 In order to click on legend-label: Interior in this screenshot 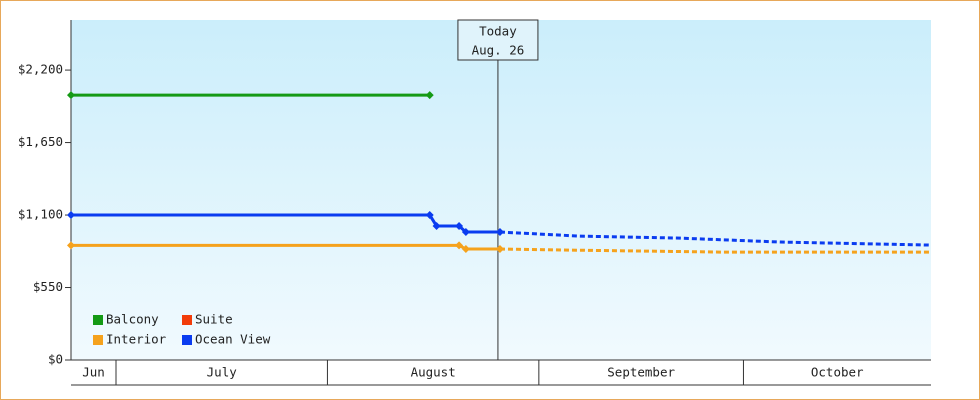, I will do `click(136, 339)`.